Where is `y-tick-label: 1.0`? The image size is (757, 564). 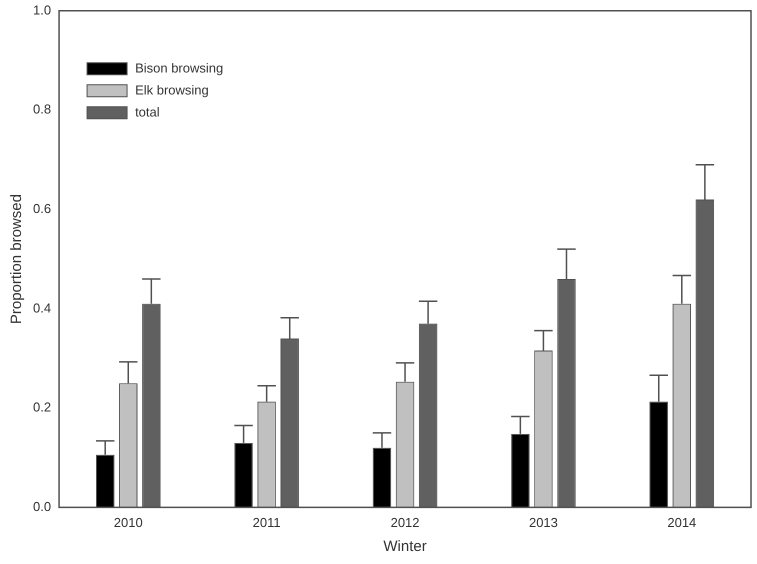 y-tick-label: 1.0 is located at coordinates (42, 10).